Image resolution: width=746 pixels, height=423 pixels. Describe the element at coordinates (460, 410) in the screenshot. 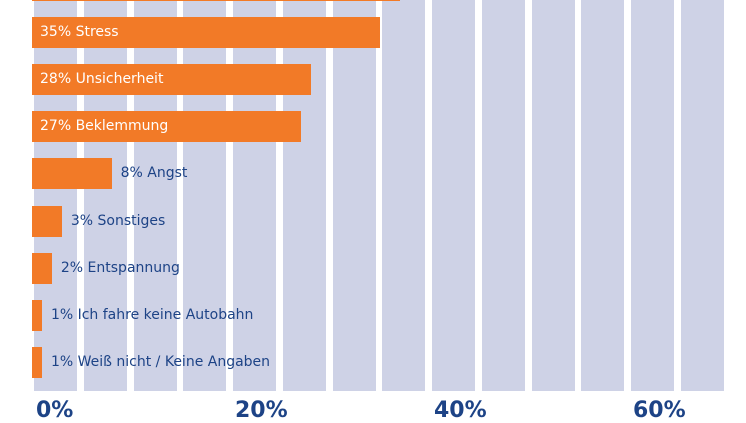

I see `x-tick-label: 40%` at that location.